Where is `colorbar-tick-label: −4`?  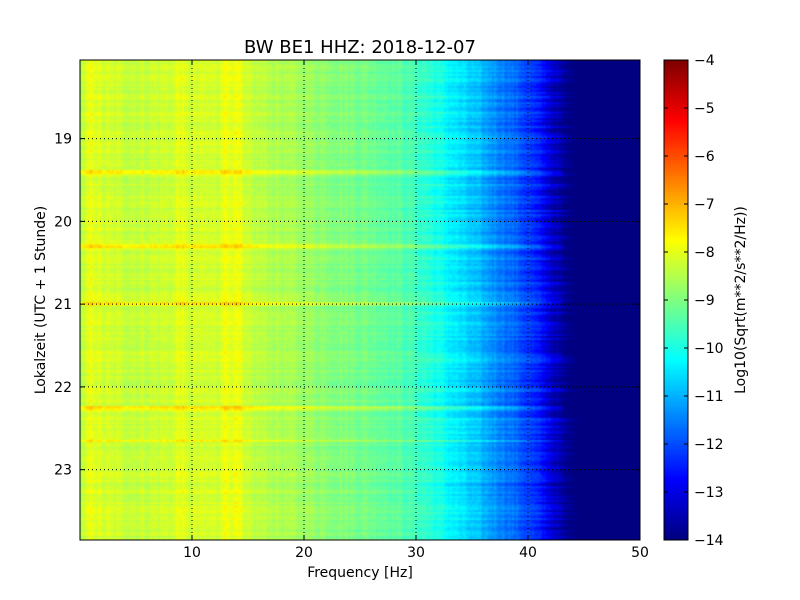 colorbar-tick-label: −4 is located at coordinates (704, 61).